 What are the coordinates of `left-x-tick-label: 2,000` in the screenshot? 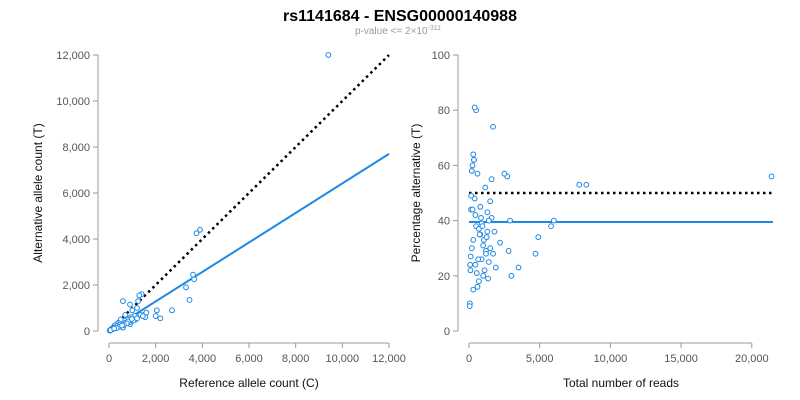 It's located at (156, 359).